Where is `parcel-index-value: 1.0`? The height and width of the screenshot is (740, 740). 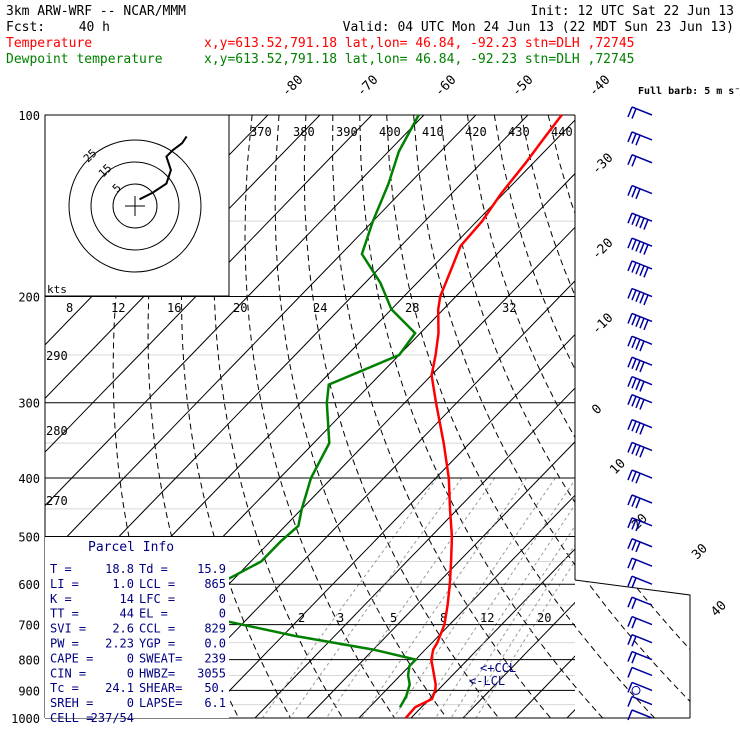 parcel-index-value: 1.0 is located at coordinates (123, 584).